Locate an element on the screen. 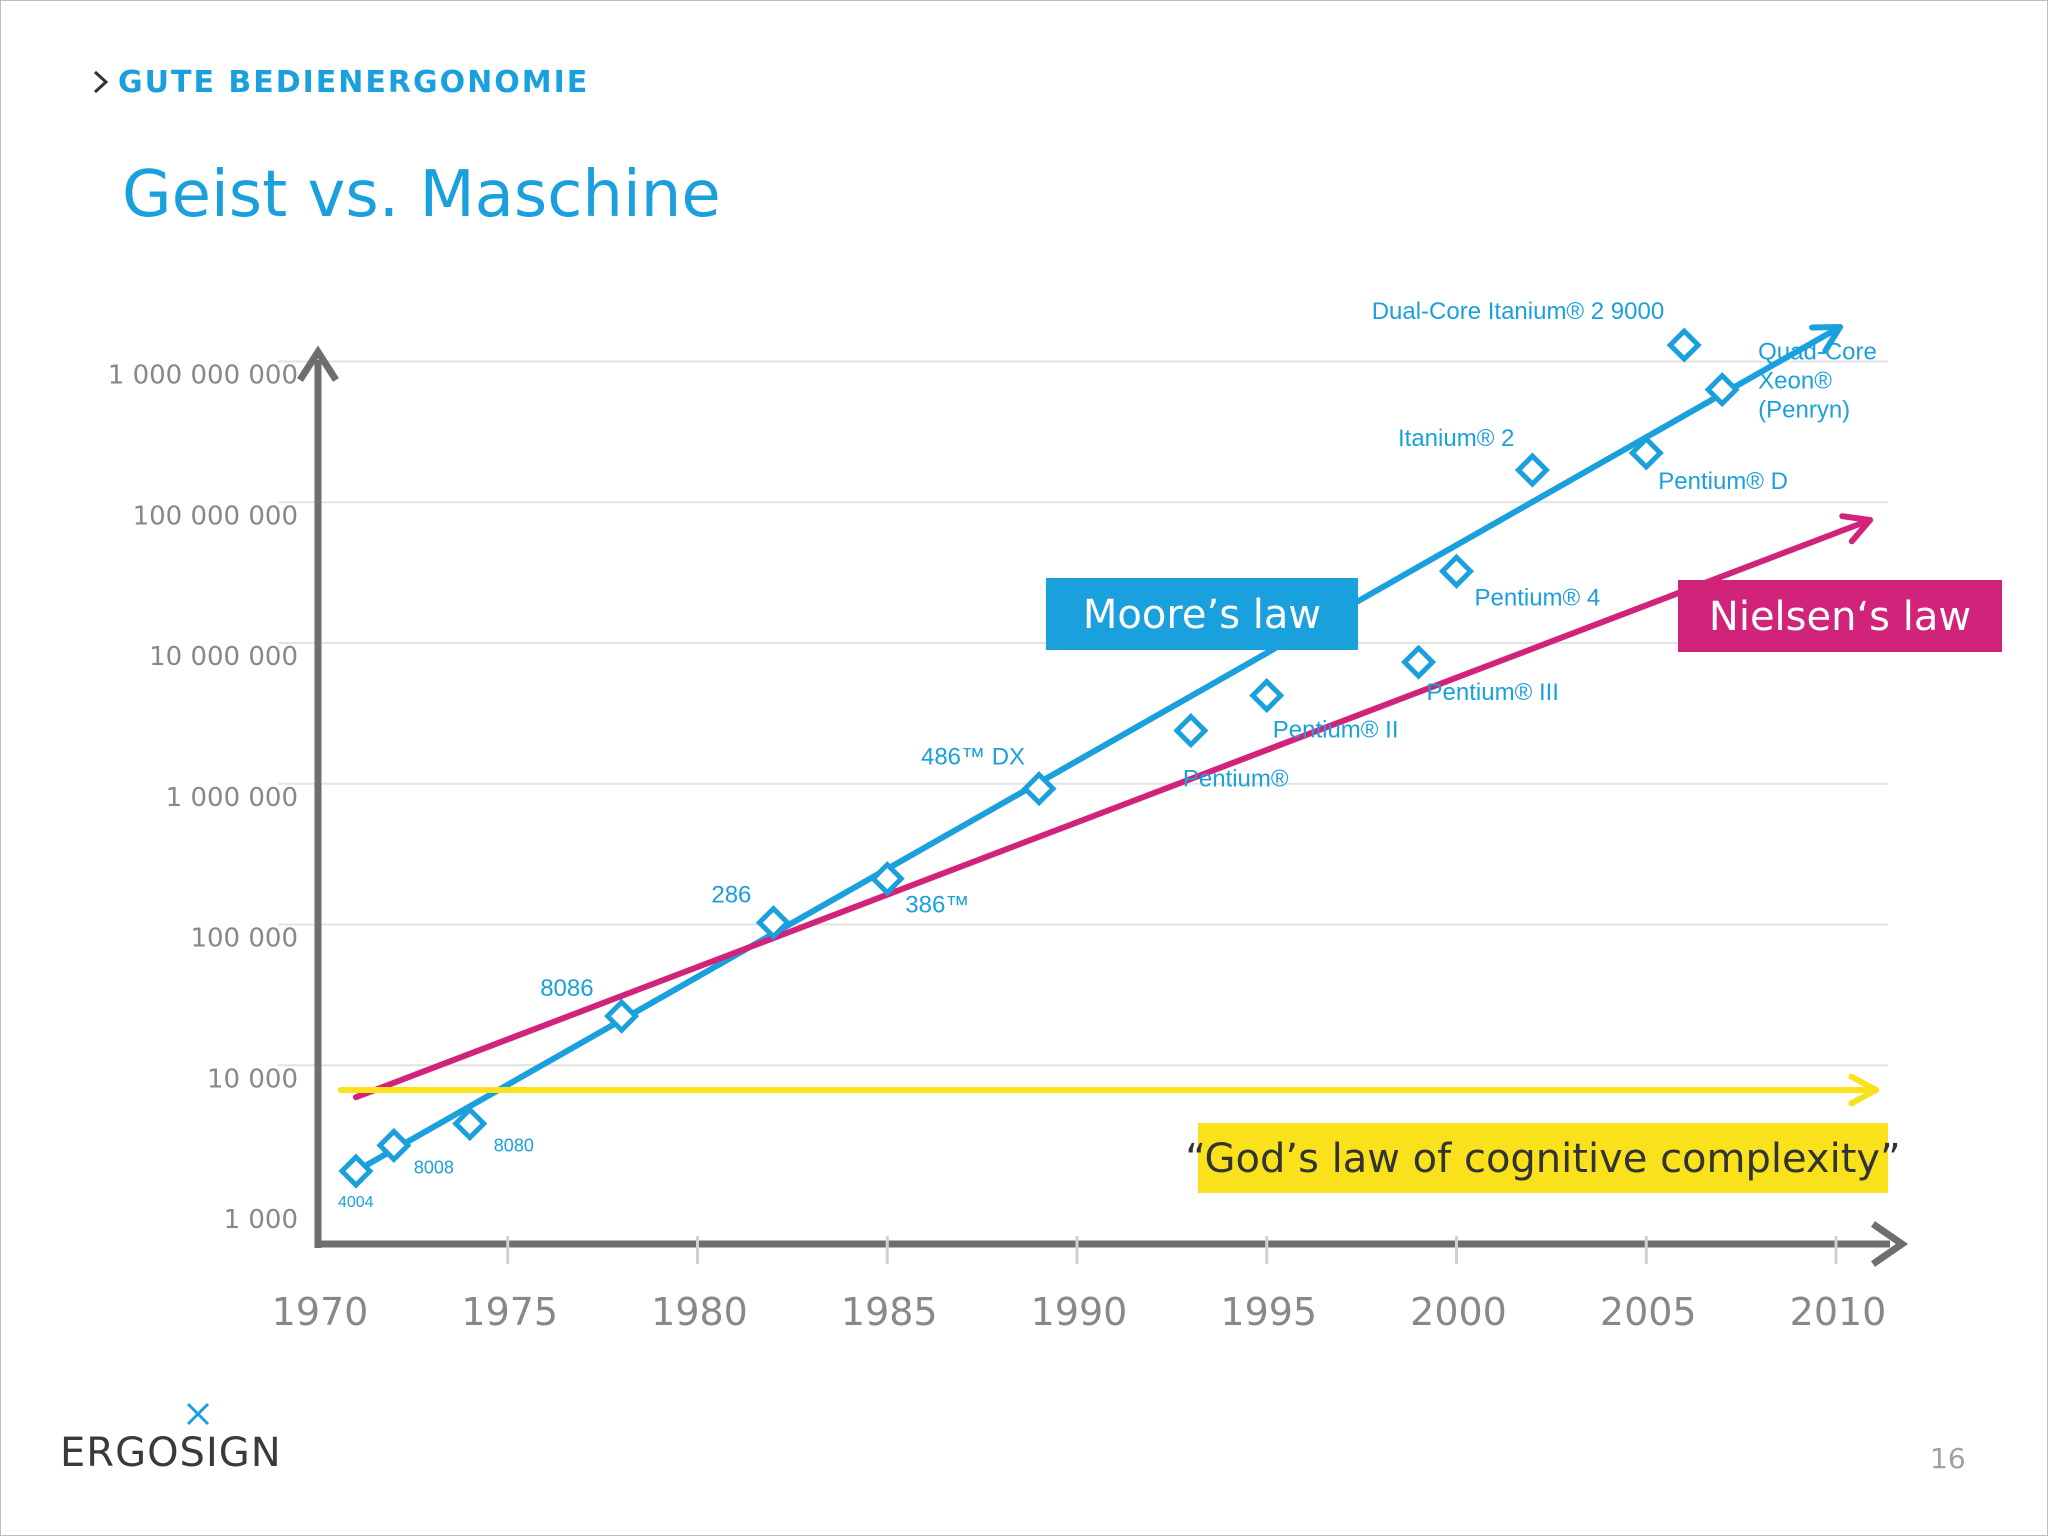 The height and width of the screenshot is (1536, 2048). x-tick-label: 1975 is located at coordinates (509, 1312).